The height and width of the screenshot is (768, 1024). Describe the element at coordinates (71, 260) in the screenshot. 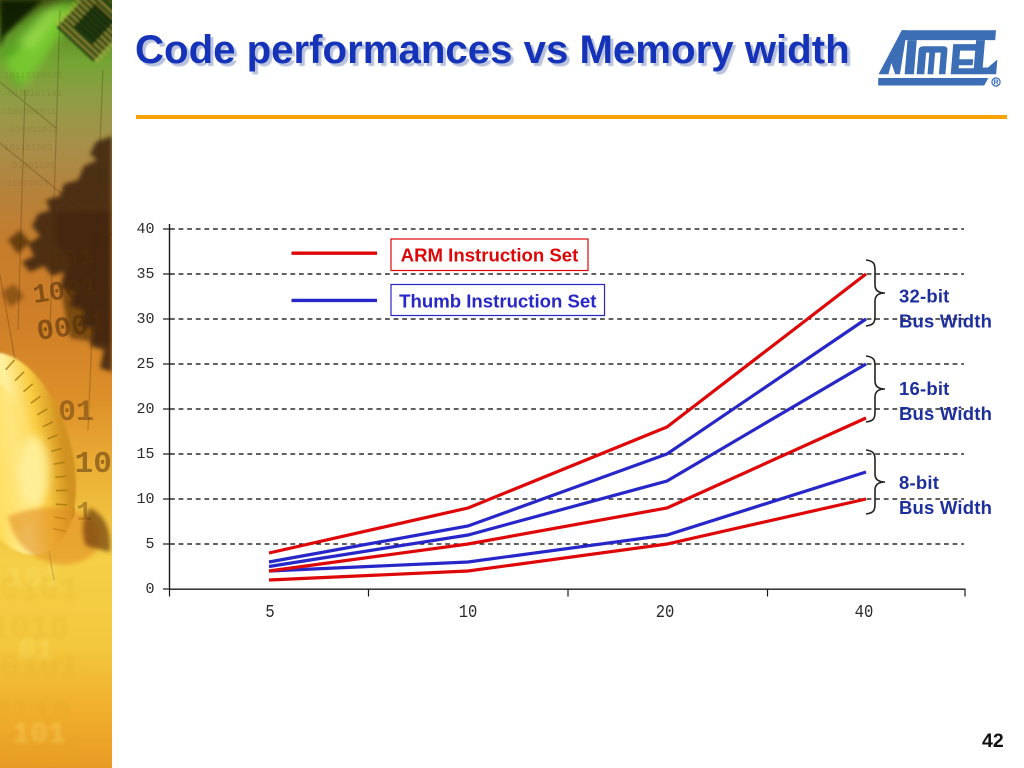

I see `svg-text: 001` at that location.